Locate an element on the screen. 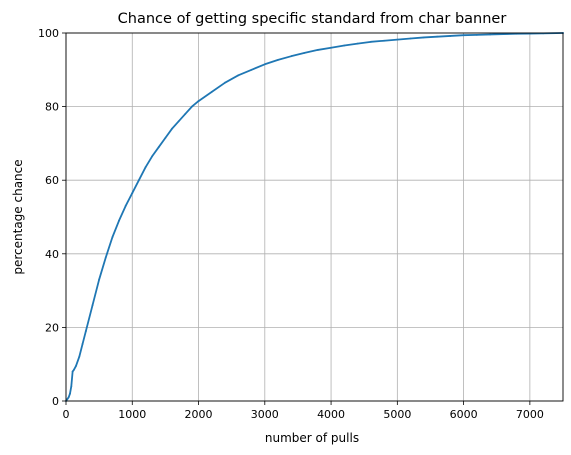  x-tick-label: 4000 is located at coordinates (331, 414).